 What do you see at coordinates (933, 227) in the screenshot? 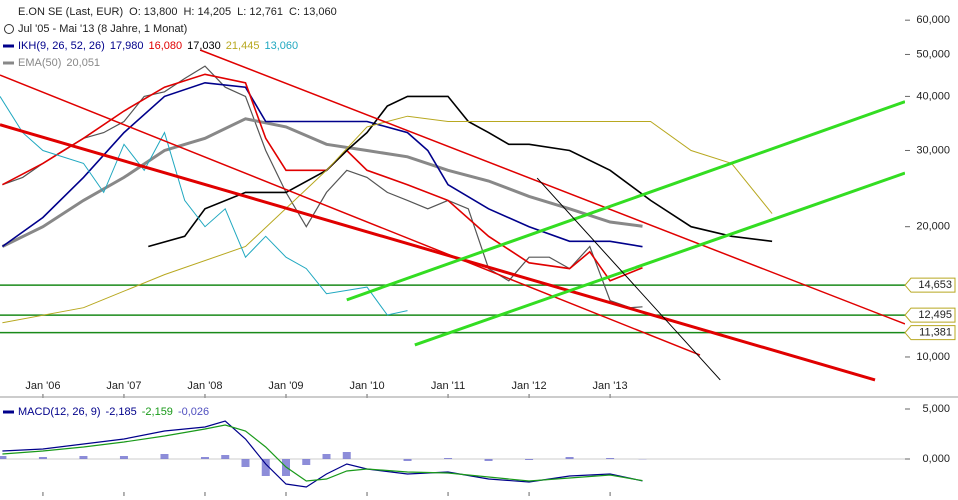
I see `y-tick-label: 20,000` at bounding box center [933, 227].